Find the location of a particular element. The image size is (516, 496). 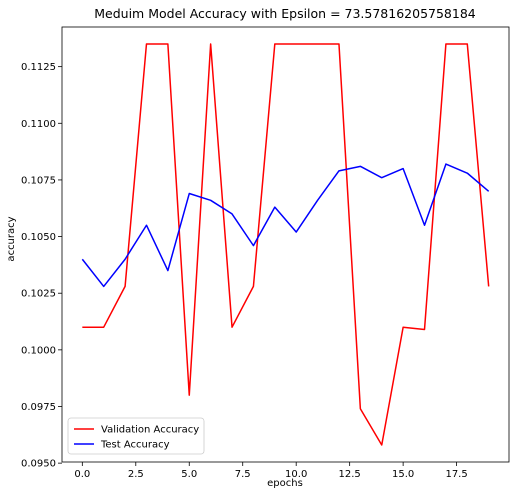

x-tick-label: 15.0 is located at coordinates (403, 474).